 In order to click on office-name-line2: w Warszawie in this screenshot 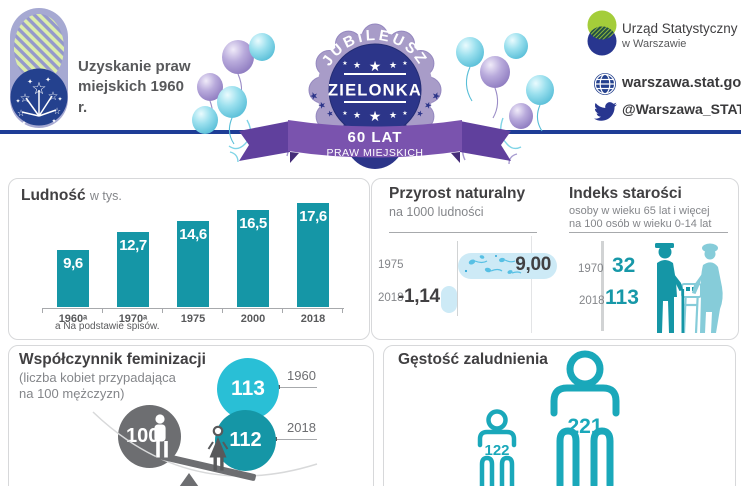, I will do `click(654, 44)`.